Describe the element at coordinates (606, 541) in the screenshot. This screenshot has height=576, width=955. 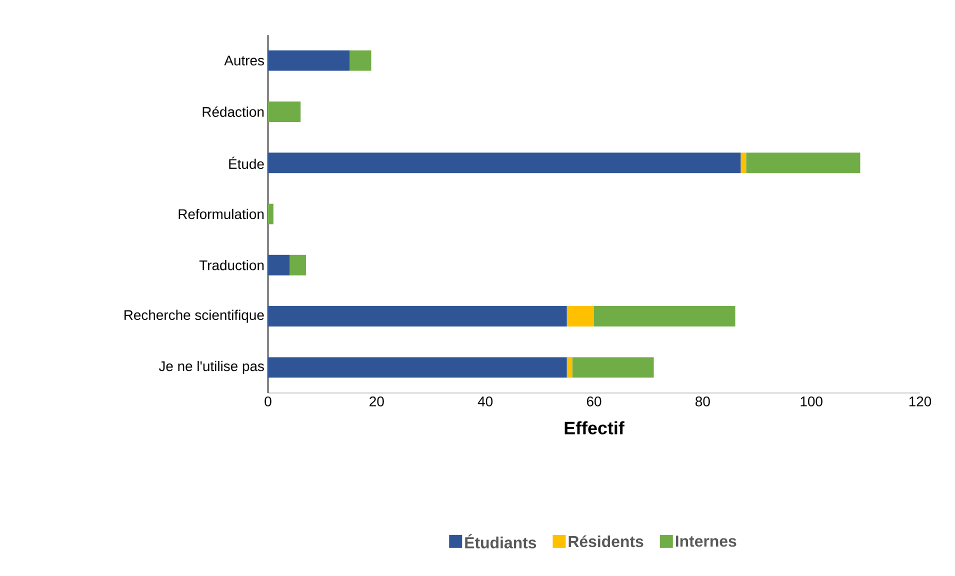
I see `legend-label: Résidents` at that location.